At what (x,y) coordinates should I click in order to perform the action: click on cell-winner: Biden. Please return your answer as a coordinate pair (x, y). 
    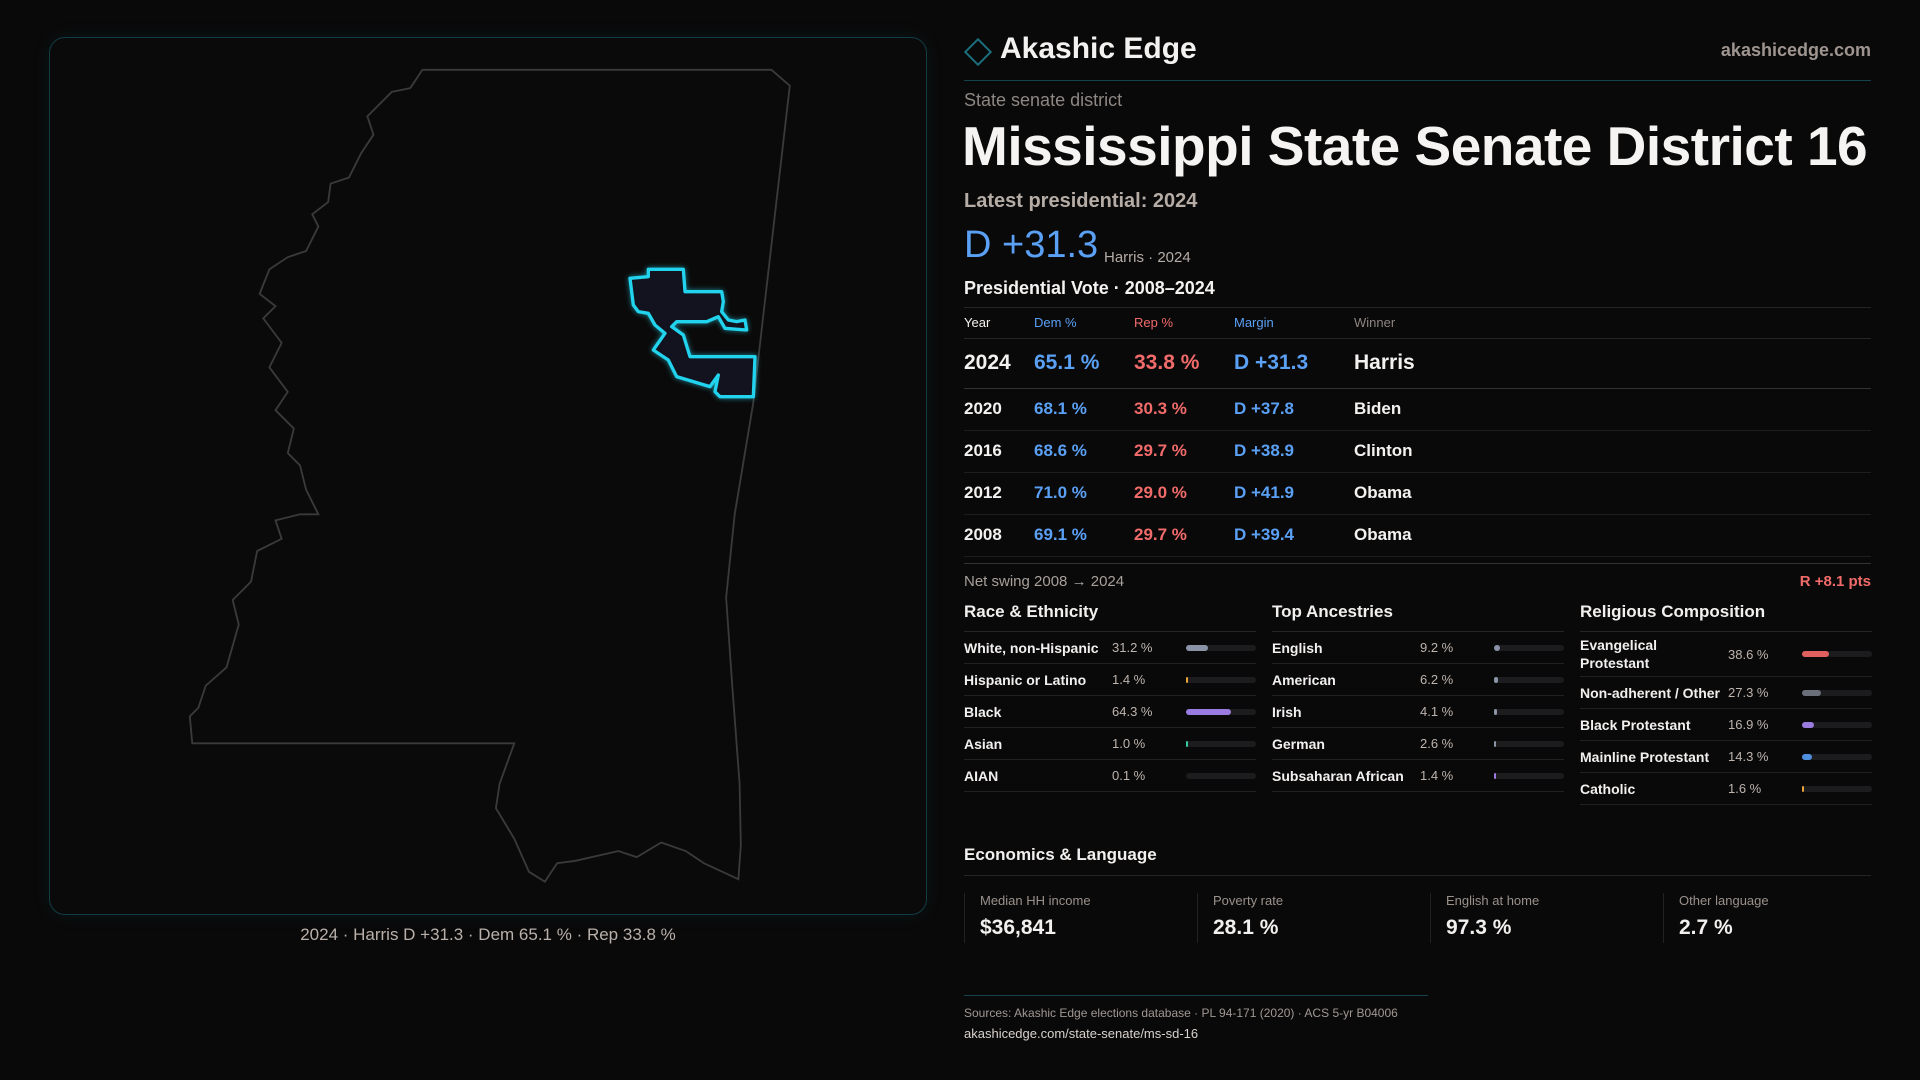
    Looking at the image, I should click on (1612, 409).